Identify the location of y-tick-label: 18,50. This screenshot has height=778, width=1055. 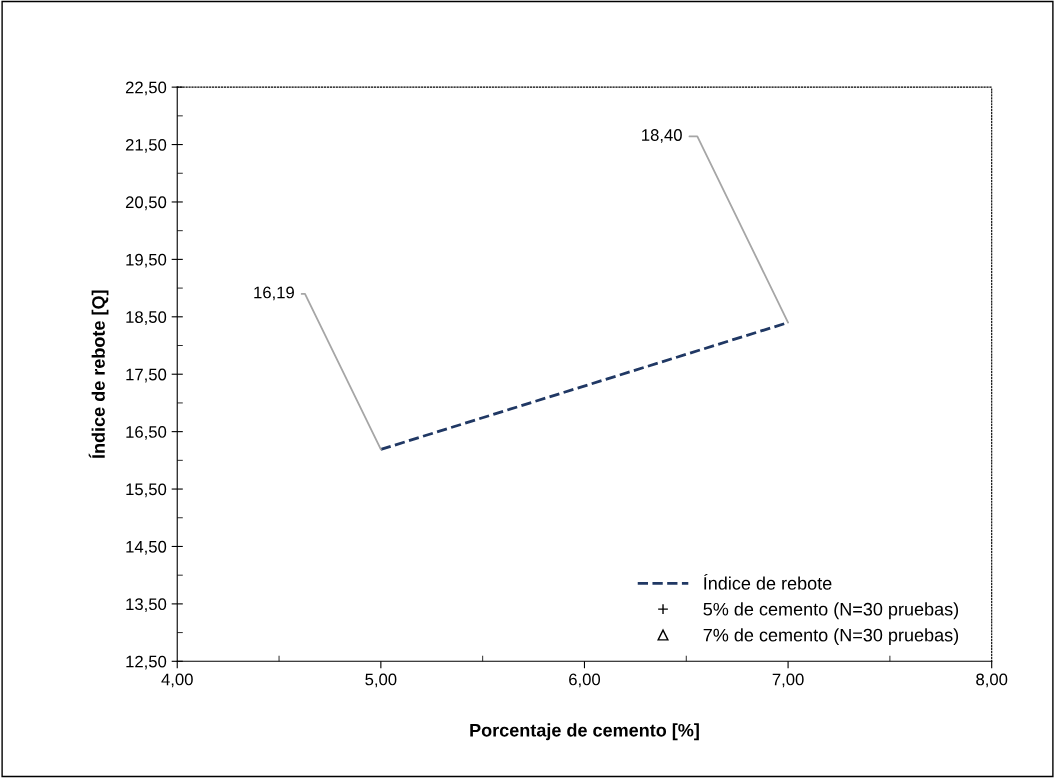
(146, 318).